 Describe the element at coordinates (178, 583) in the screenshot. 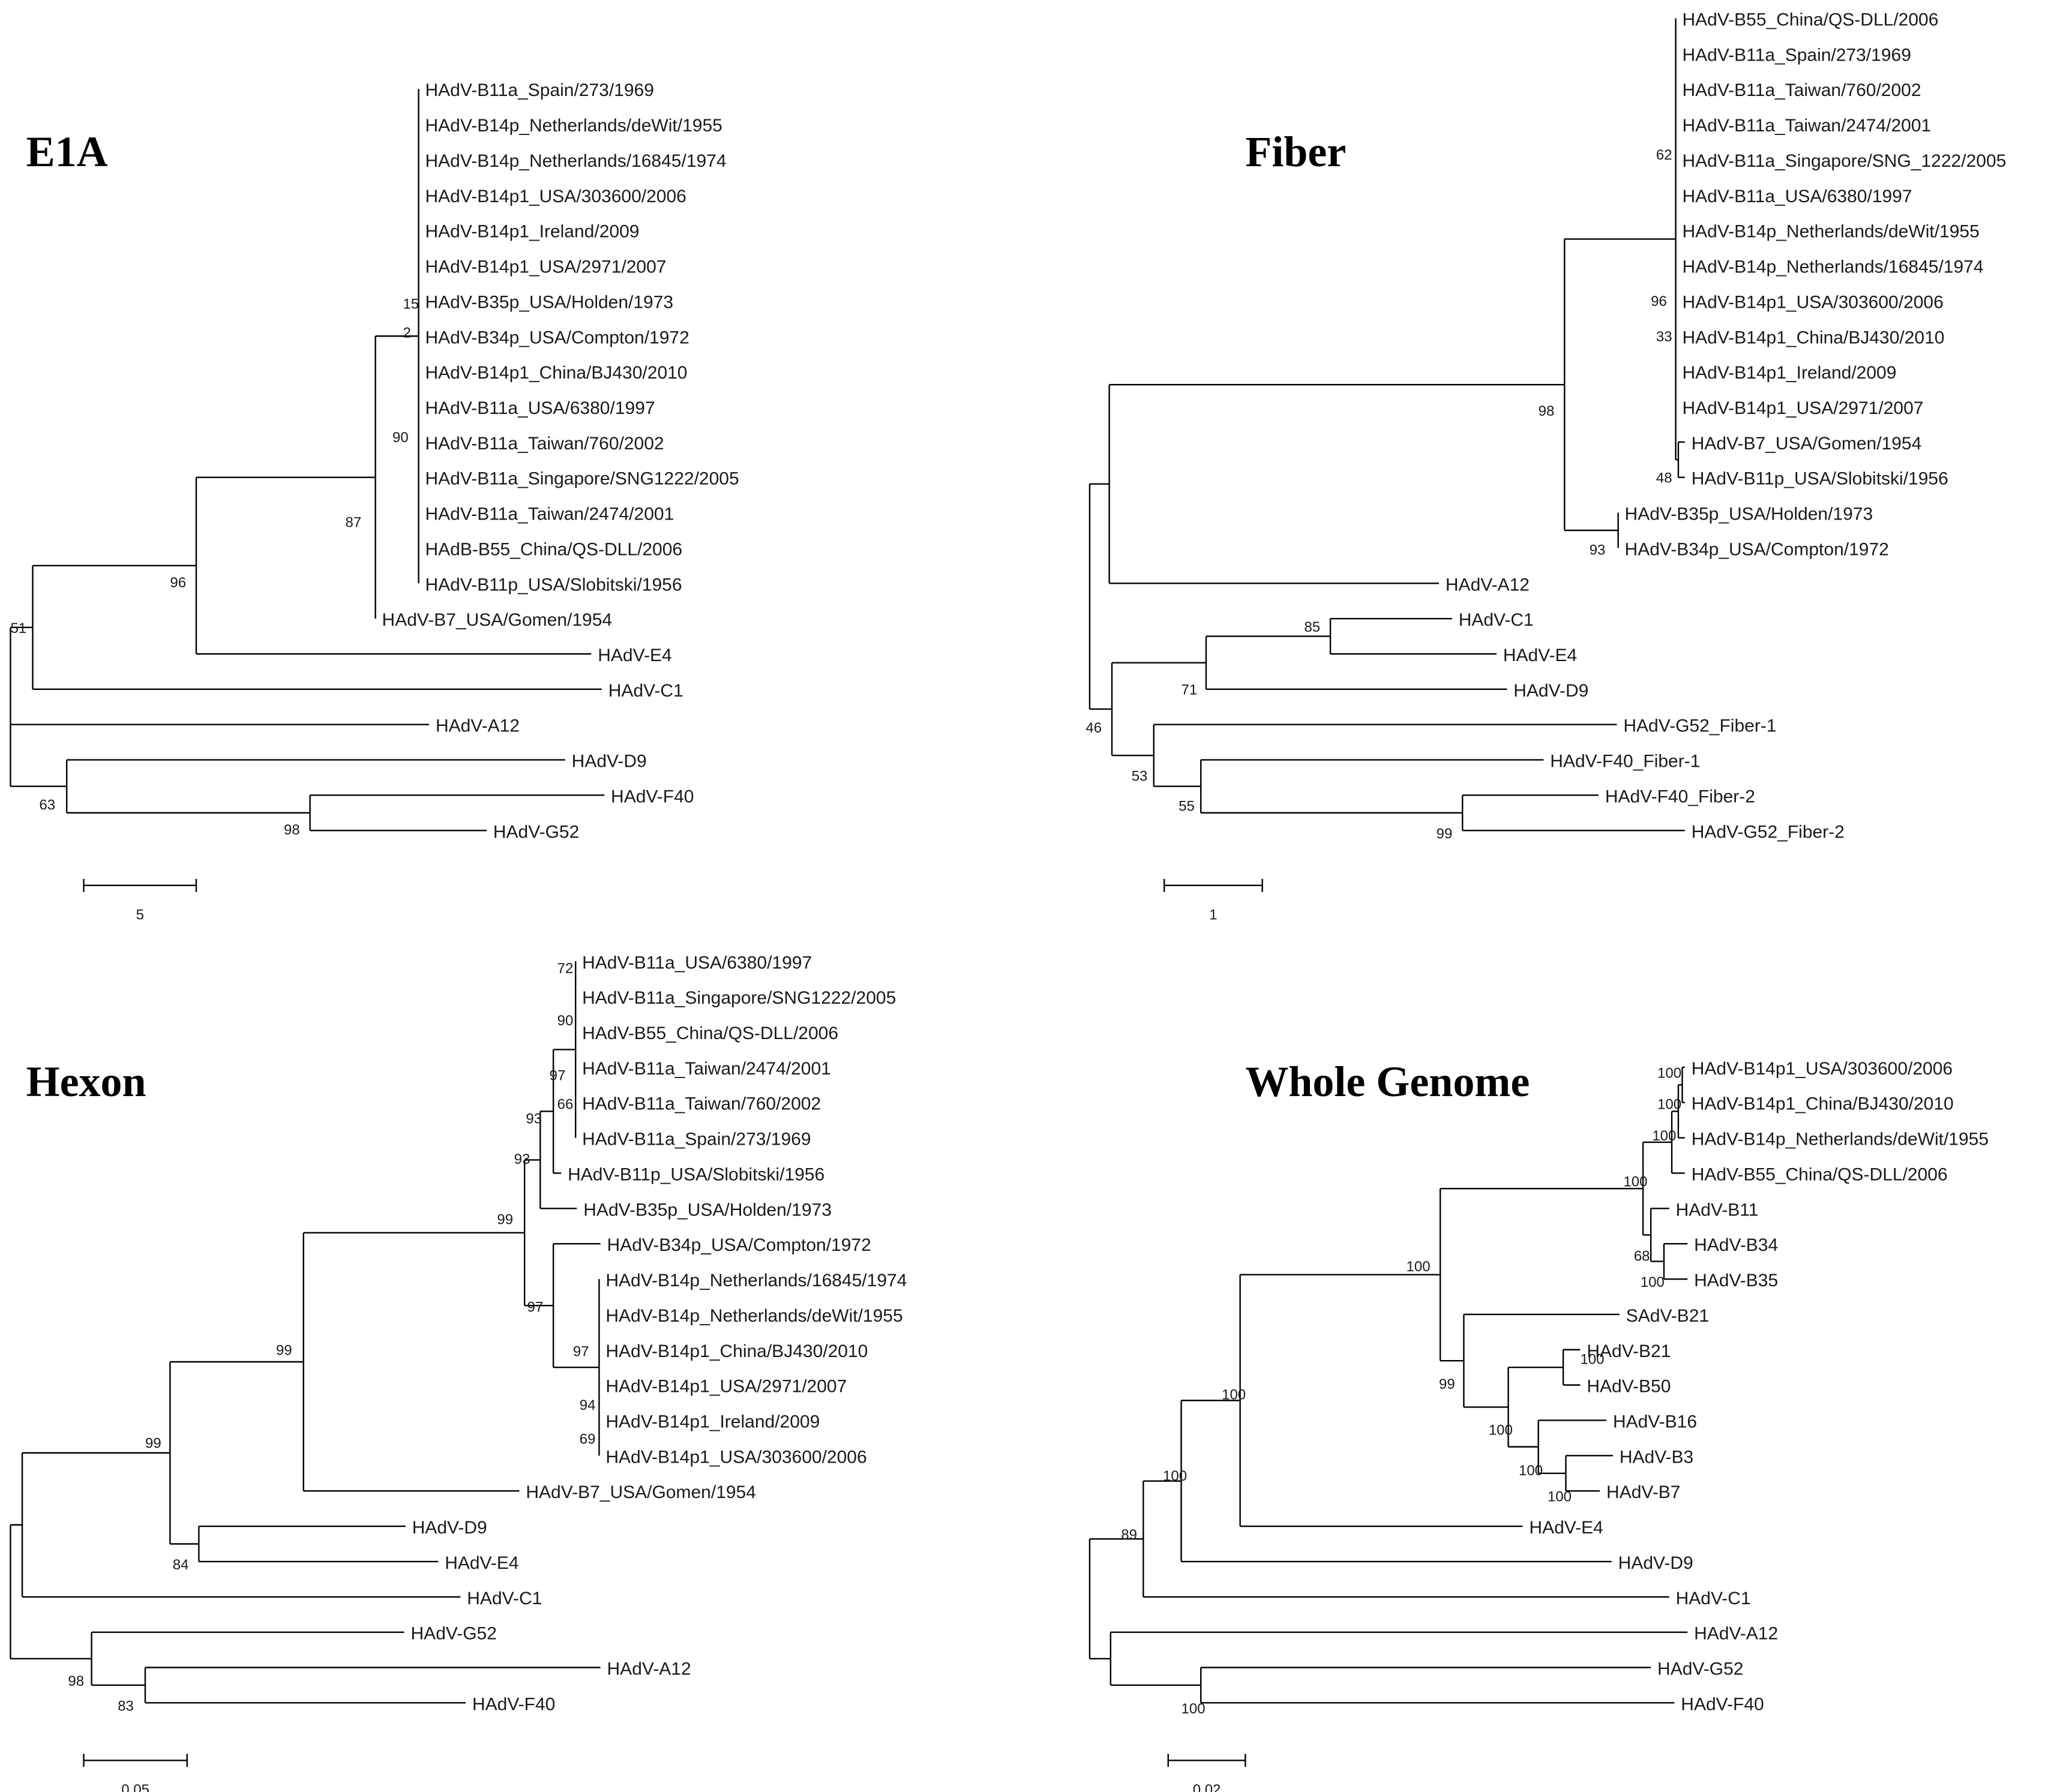

I see `bootstrap-value: 96` at that location.